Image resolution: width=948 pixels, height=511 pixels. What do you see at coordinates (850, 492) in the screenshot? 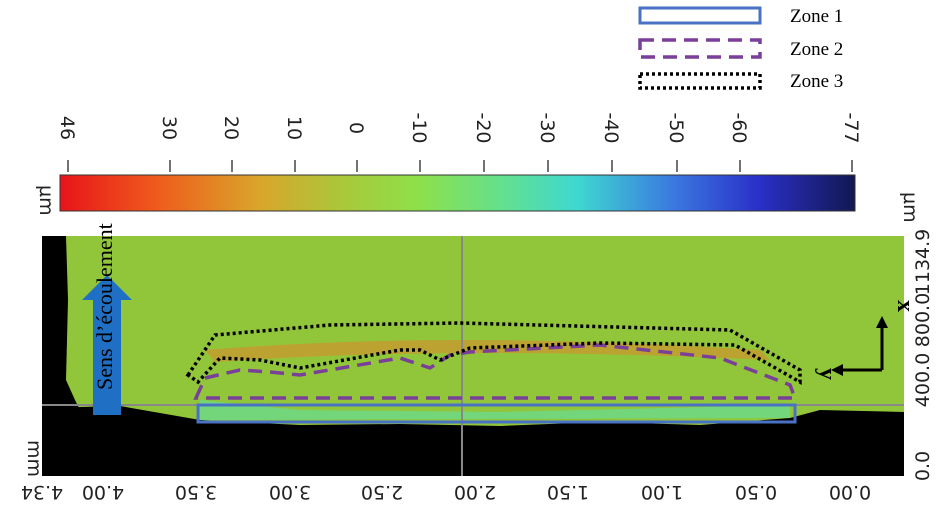
I see `x-tick-label: 0.00` at bounding box center [850, 492].